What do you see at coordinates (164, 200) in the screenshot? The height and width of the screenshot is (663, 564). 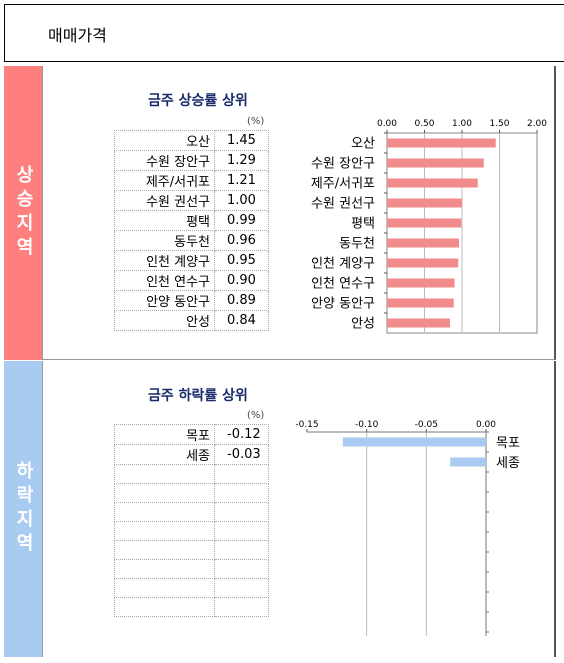 I see `region-name: 수원 권선구` at bounding box center [164, 200].